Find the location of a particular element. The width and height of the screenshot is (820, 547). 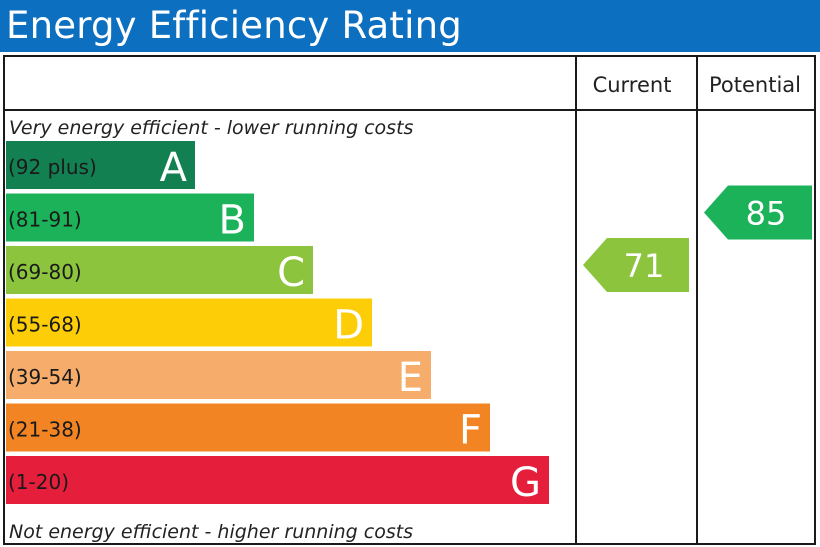

band-c: (69-80) C is located at coordinates (159, 271).